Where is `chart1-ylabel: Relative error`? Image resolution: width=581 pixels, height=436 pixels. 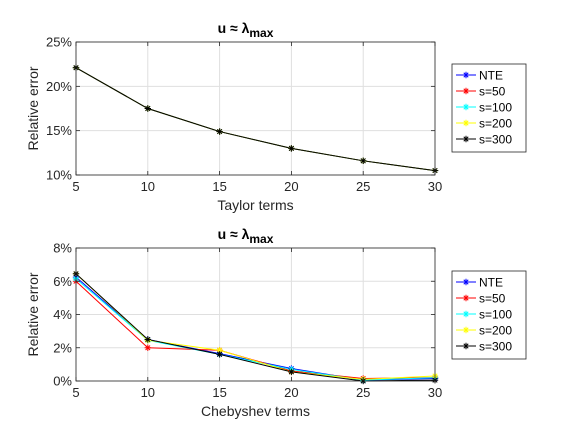 chart1-ylabel: Relative error is located at coordinates (33, 108).